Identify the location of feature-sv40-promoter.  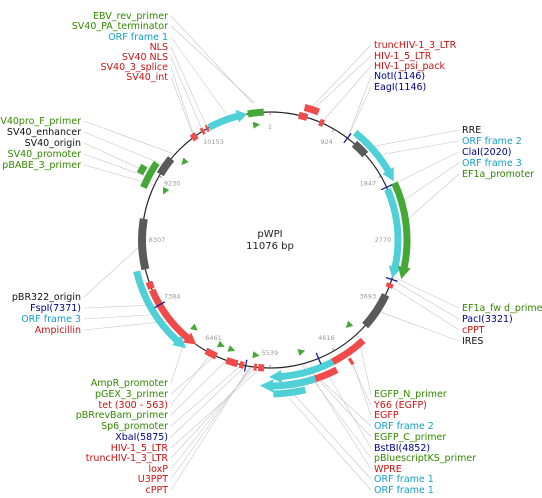
(150, 174).